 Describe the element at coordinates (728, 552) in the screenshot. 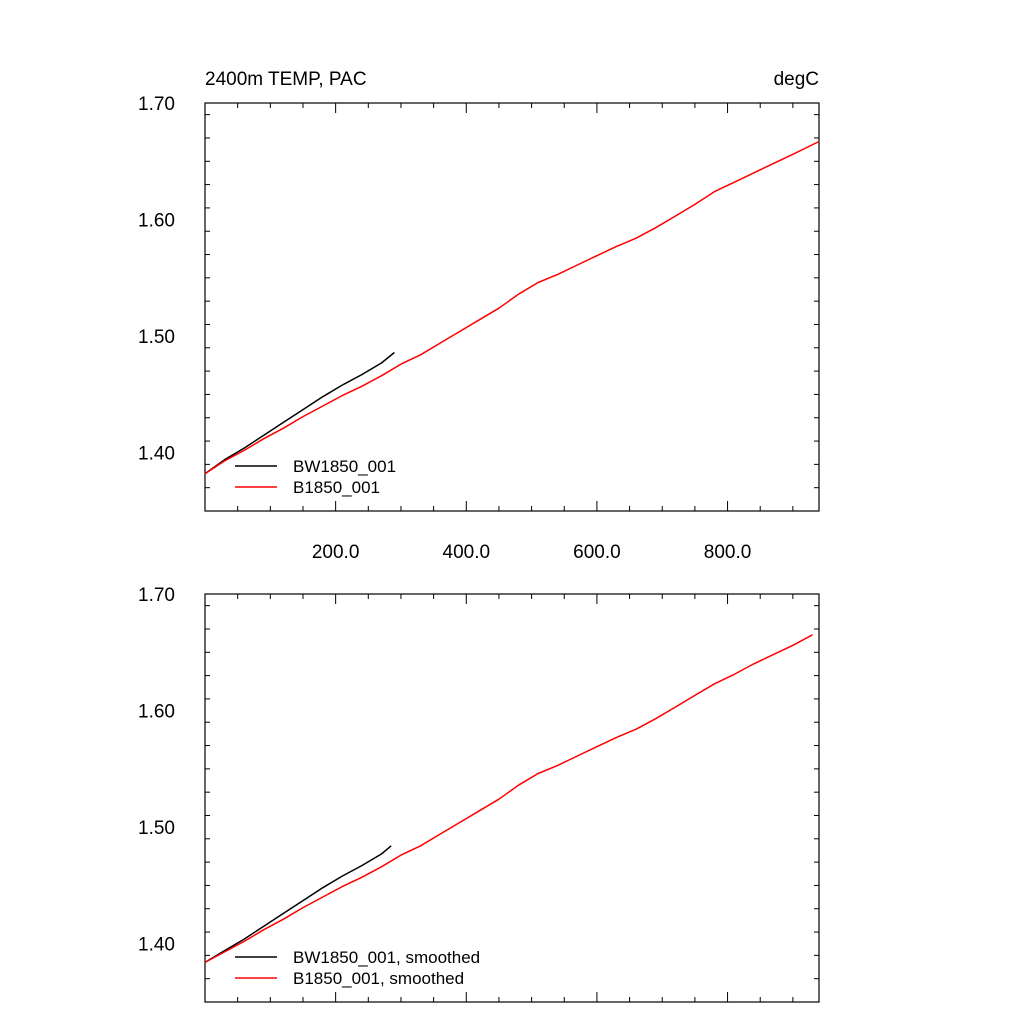

I see `top-x-tick-label: 800.0` at that location.